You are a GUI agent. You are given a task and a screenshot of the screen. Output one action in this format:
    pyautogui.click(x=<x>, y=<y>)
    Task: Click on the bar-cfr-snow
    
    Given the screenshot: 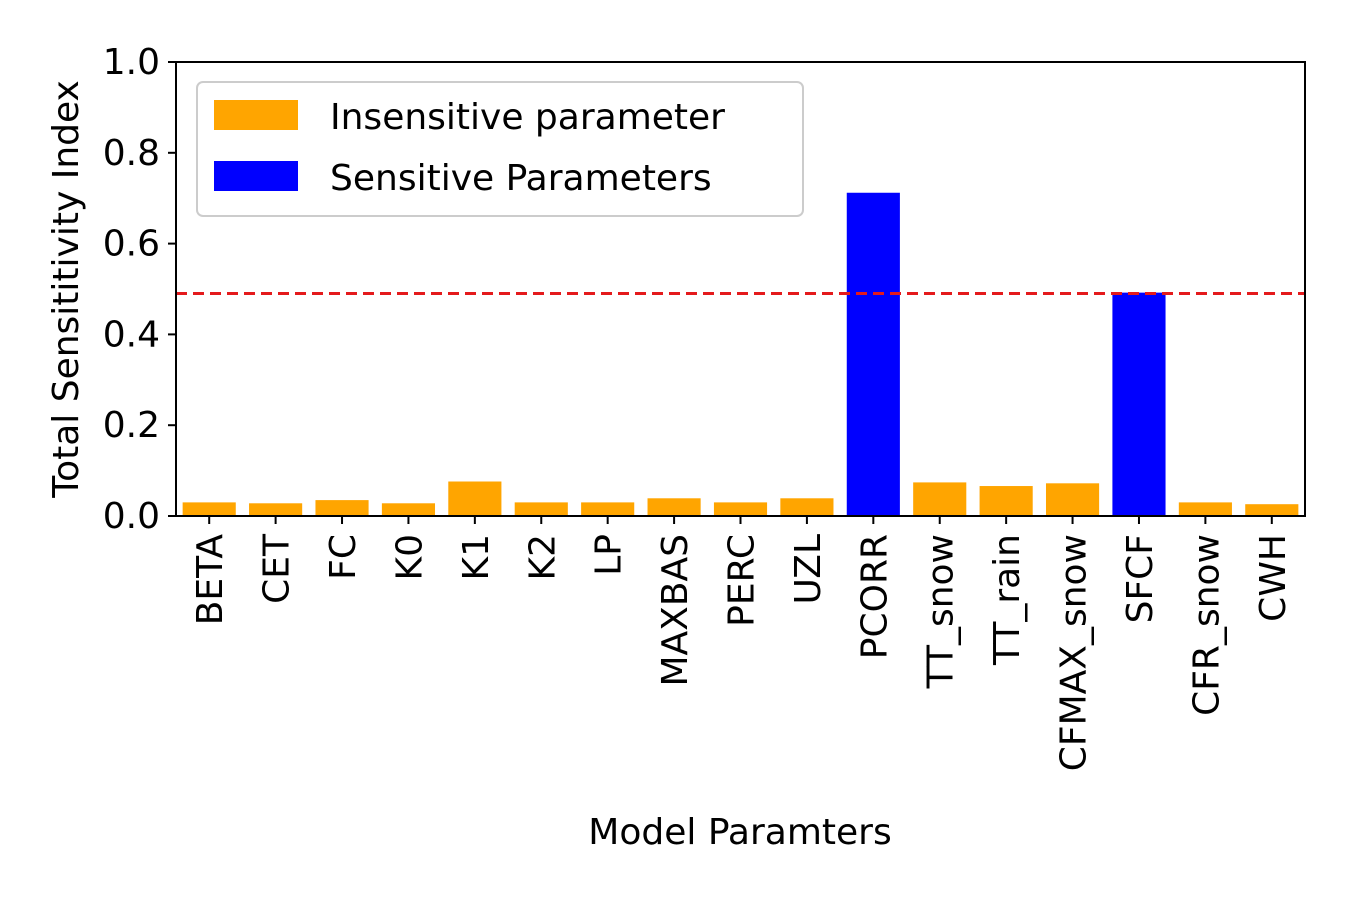 What is the action you would take?
    pyautogui.click(x=1205, y=509)
    